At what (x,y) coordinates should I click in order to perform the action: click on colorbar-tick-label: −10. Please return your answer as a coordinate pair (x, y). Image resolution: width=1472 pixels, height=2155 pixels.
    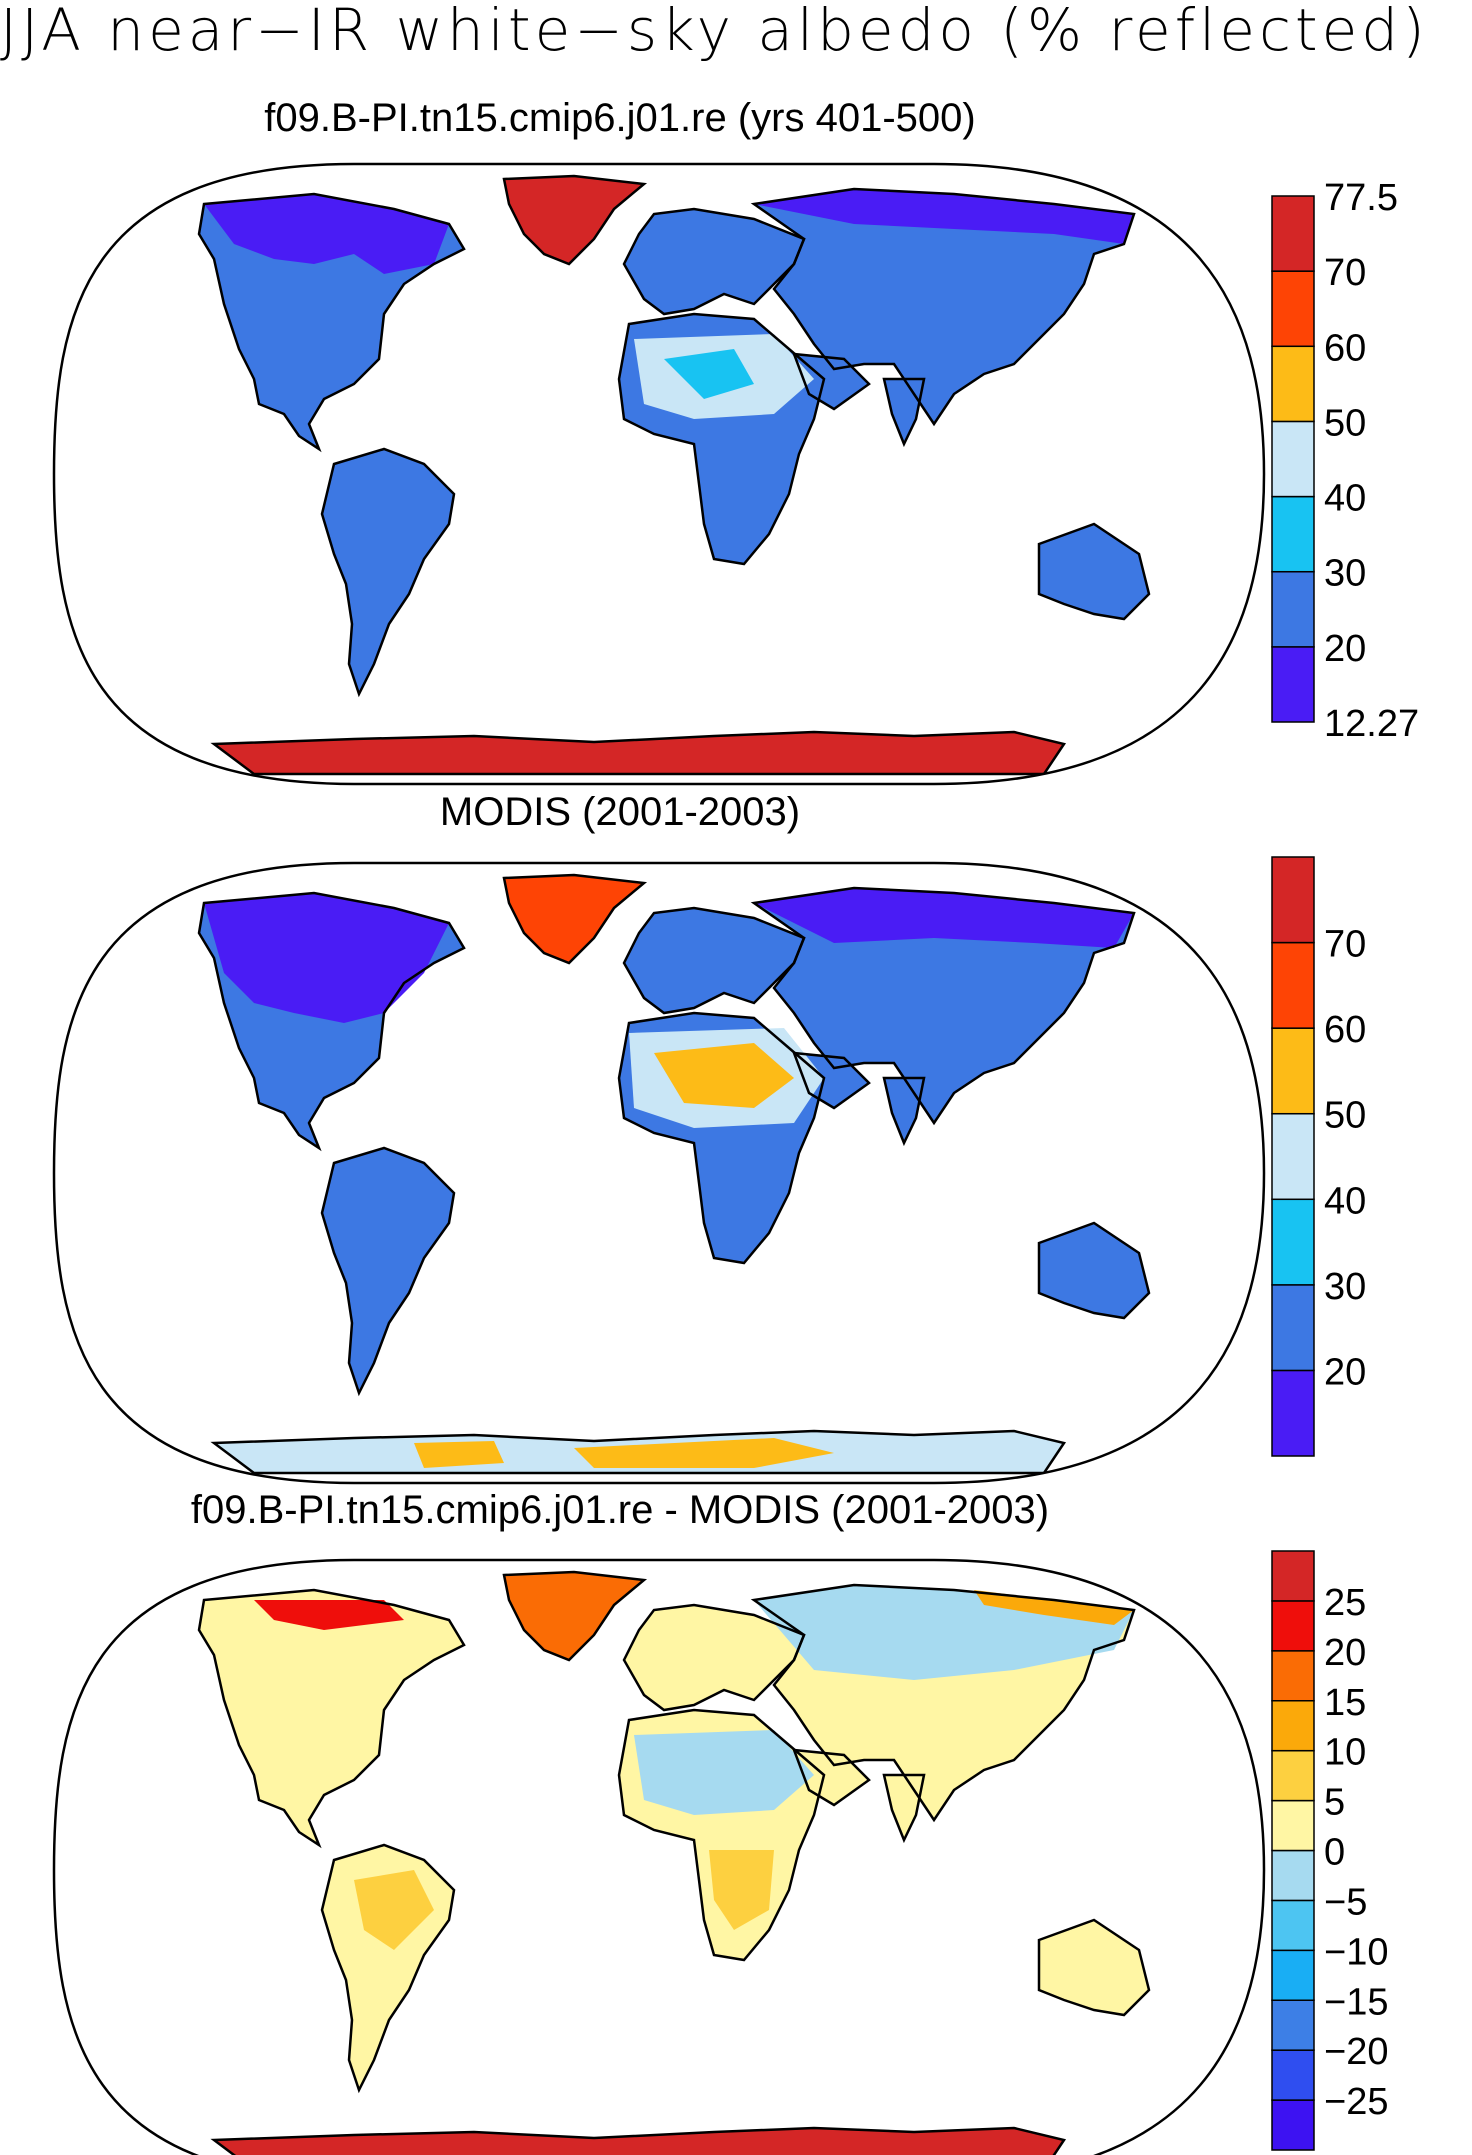
    Looking at the image, I should click on (1356, 1952).